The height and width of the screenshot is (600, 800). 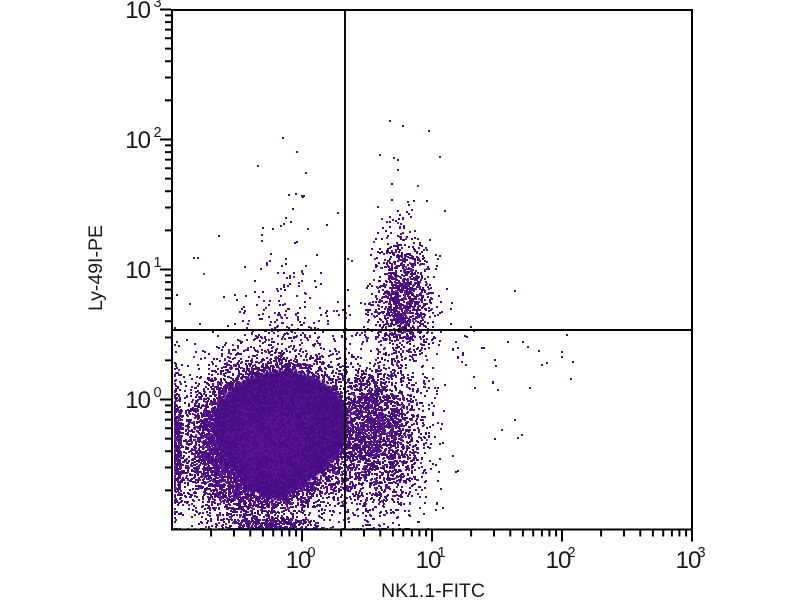 What do you see at coordinates (433, 590) in the screenshot?
I see `svg-text: NK1.1-FITC` at bounding box center [433, 590].